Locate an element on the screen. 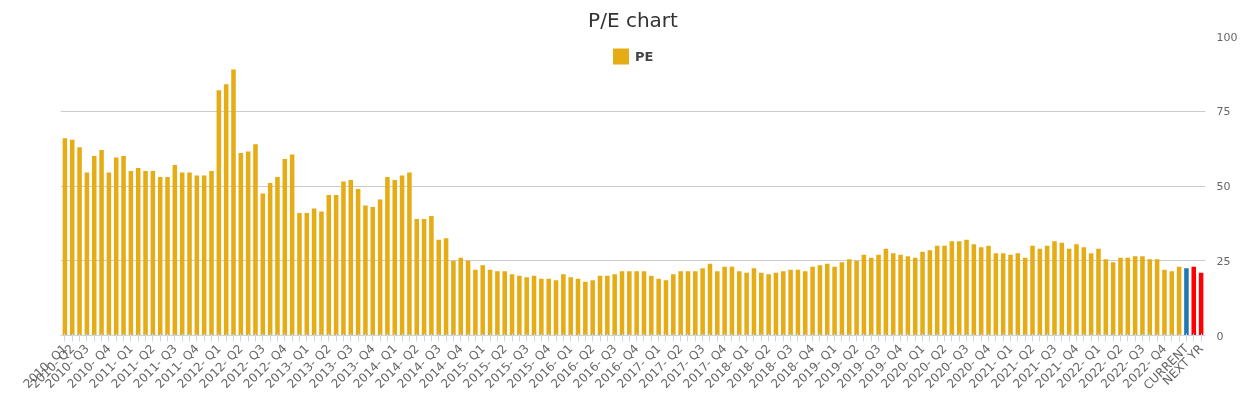 The height and width of the screenshot is (406, 1248). y-tick-label: 75 is located at coordinates (1223, 112).